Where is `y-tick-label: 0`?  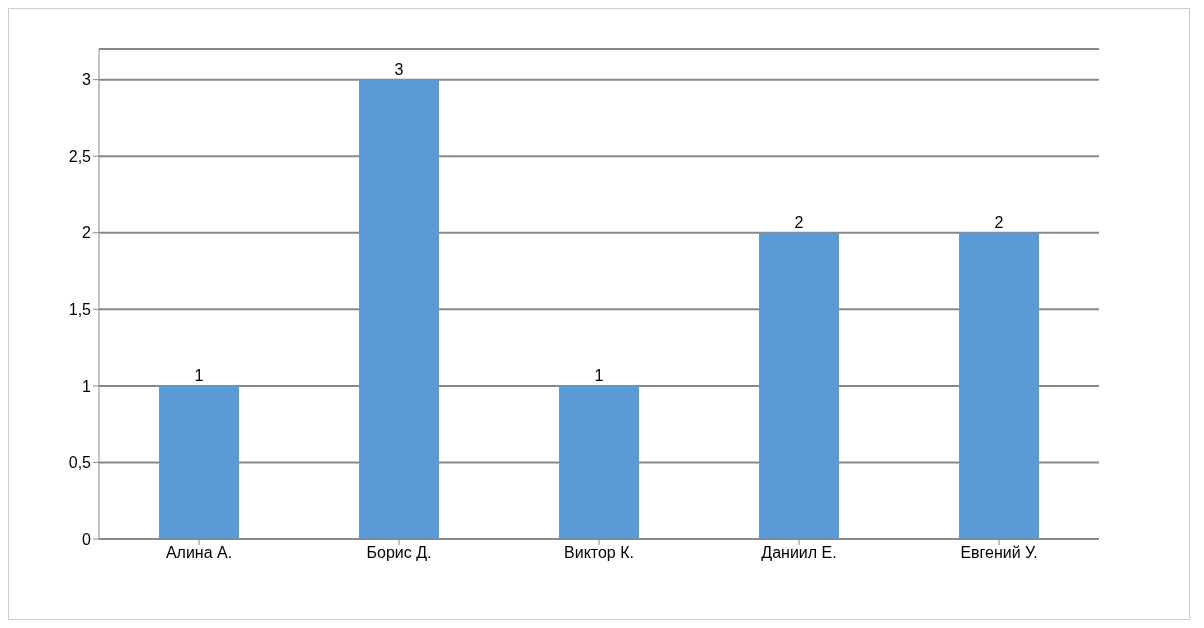
y-tick-label: 0 is located at coordinates (87, 539).